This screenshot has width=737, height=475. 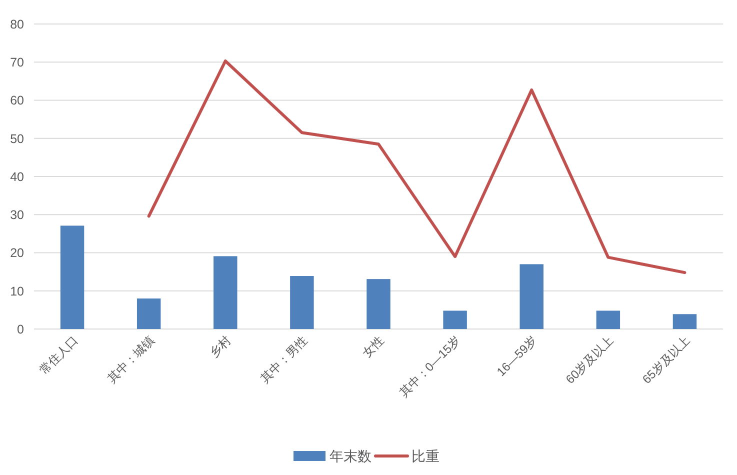 What do you see at coordinates (17, 215) in the screenshot?
I see `y-tick-label: 30` at bounding box center [17, 215].